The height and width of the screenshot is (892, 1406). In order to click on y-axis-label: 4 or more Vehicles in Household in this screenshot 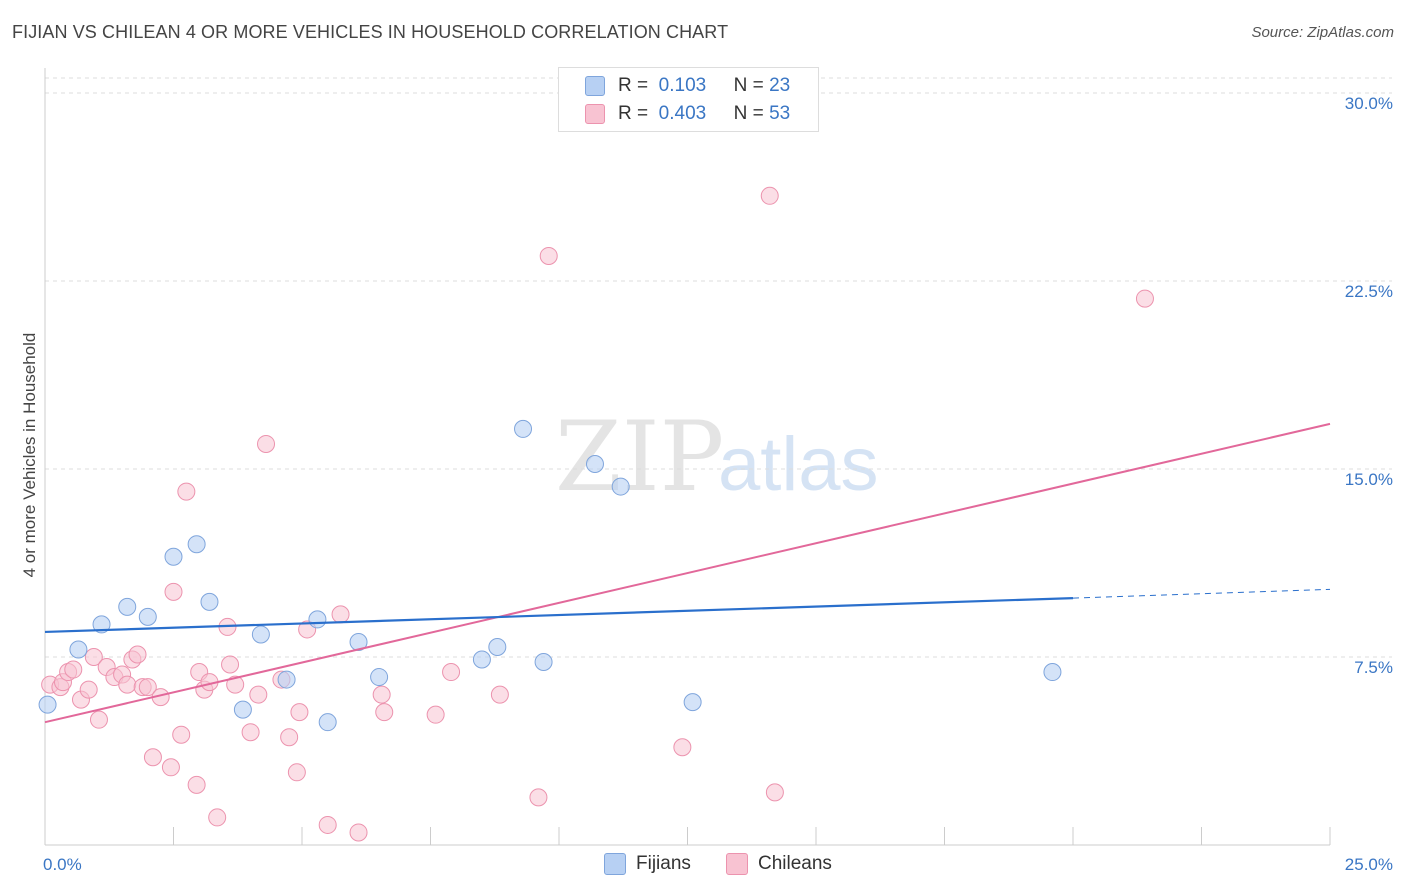, I will do `click(29, 455)`.